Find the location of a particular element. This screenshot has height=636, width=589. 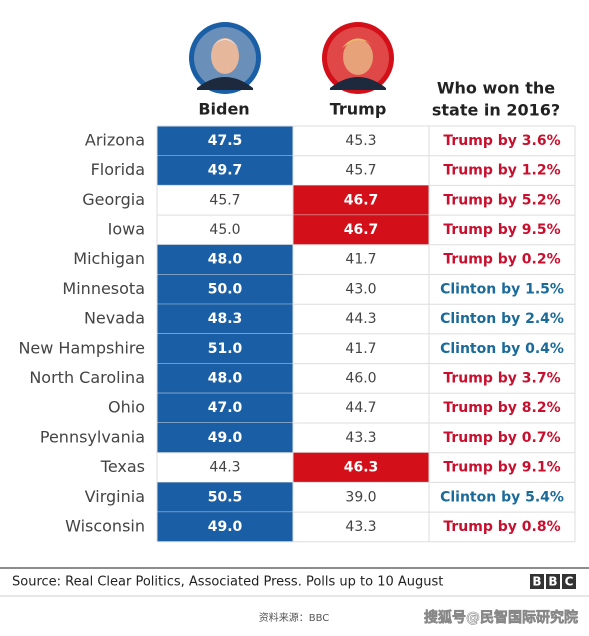

column-header: state in 2016? is located at coordinates (496, 110).